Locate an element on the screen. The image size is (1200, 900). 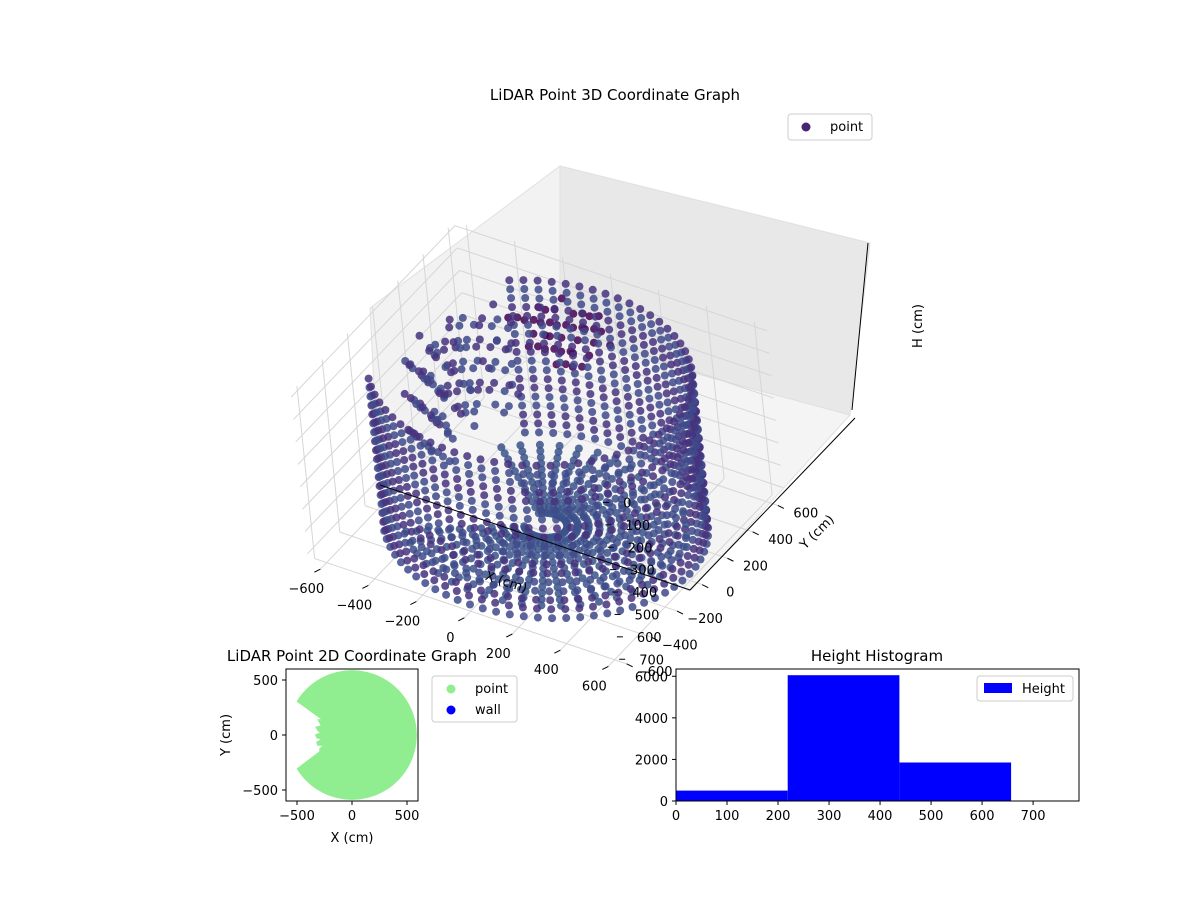
legend-2d: point wall is located at coordinates (474, 699).